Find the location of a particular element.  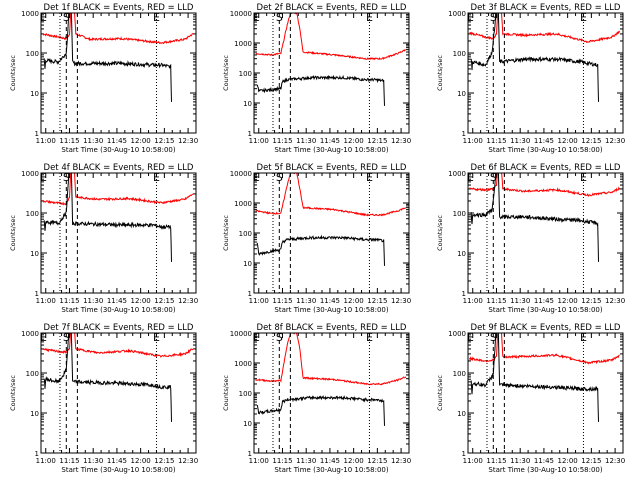

panel-title: Det 6f BLACK = Events, RED = LLD is located at coordinates (546, 168).